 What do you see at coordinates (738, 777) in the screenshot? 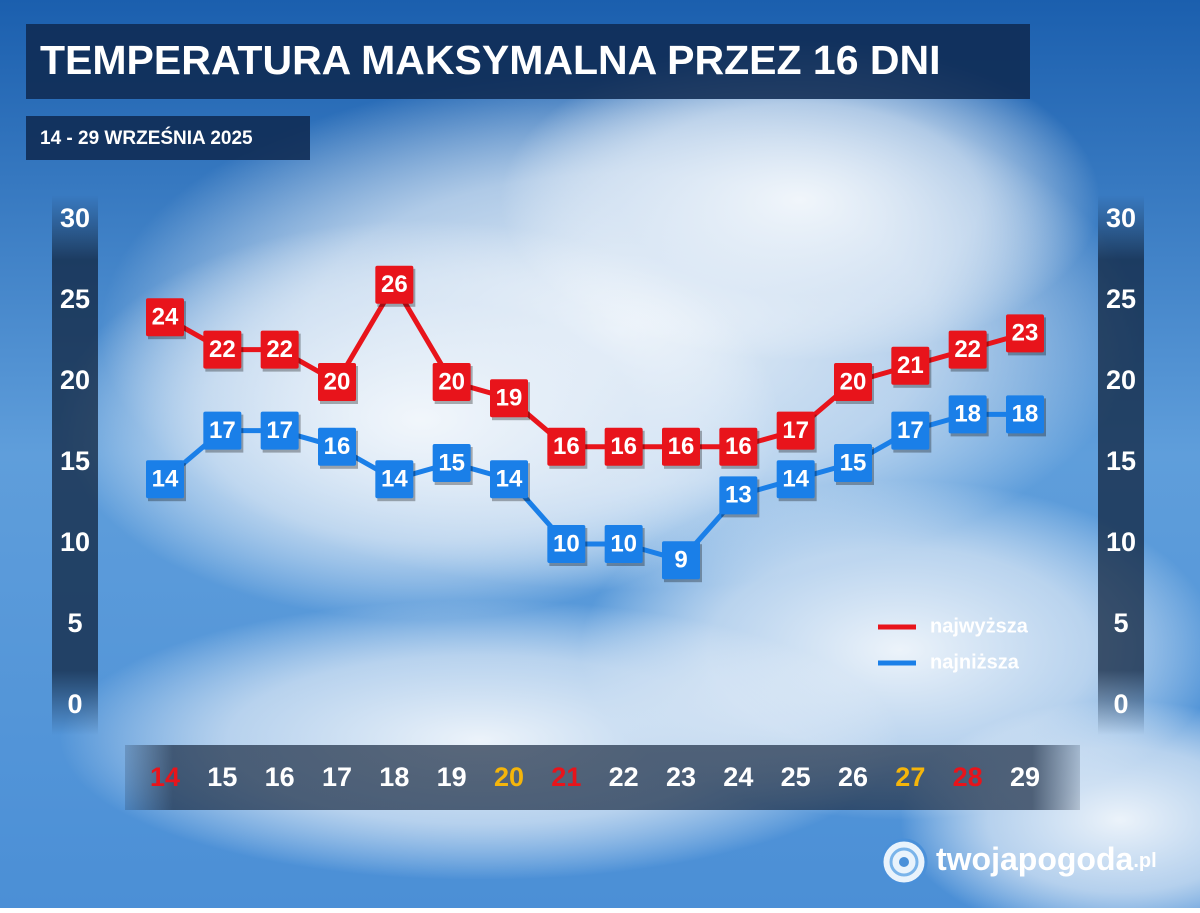
I see `x-tick-label: 24` at bounding box center [738, 777].